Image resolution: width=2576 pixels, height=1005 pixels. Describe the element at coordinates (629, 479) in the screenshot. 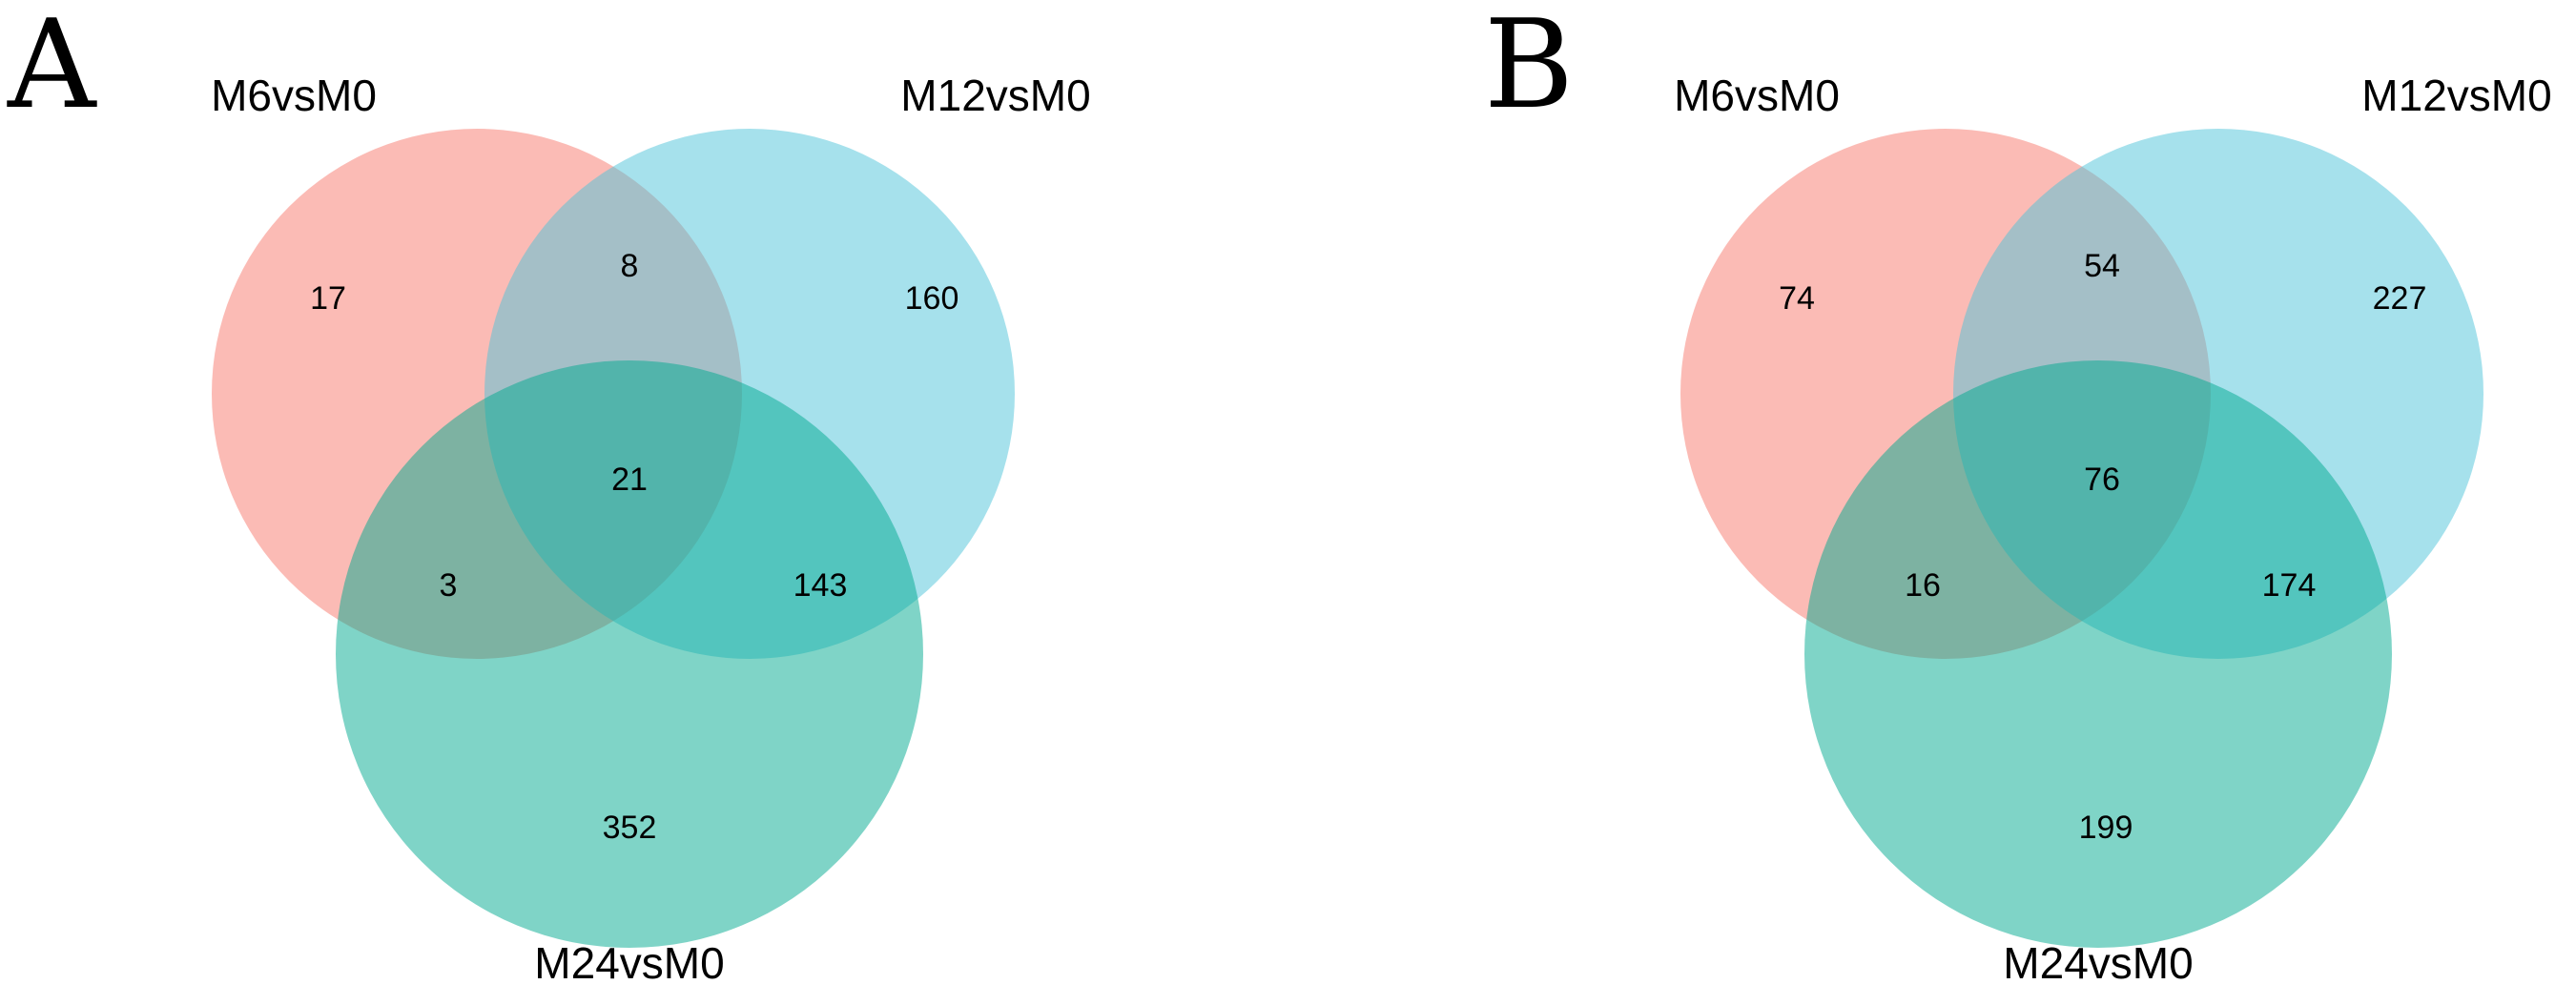

I see `count-all-three: 21` at that location.